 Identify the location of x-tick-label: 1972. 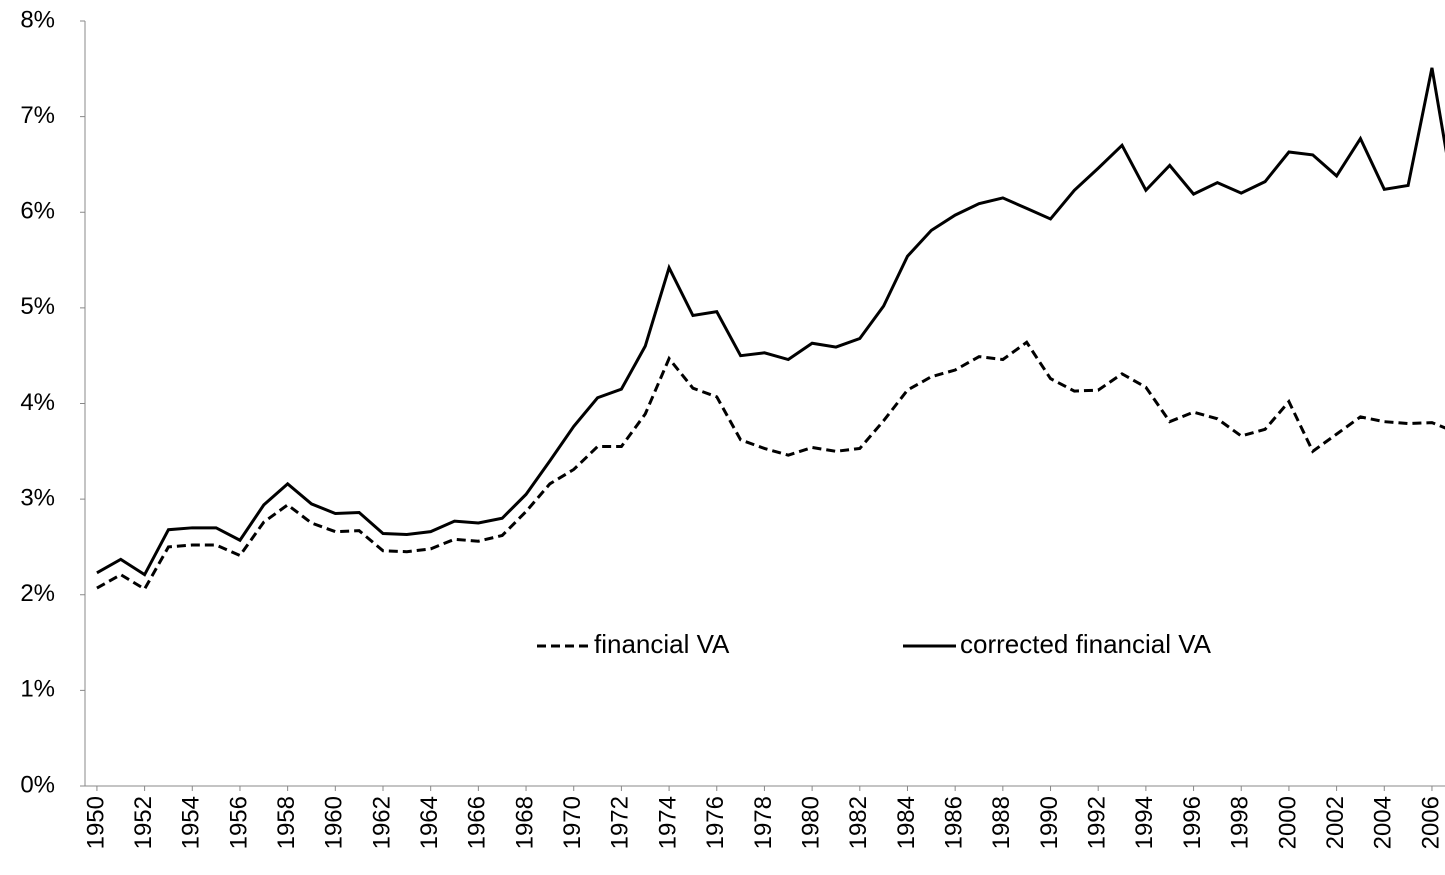
(620, 822).